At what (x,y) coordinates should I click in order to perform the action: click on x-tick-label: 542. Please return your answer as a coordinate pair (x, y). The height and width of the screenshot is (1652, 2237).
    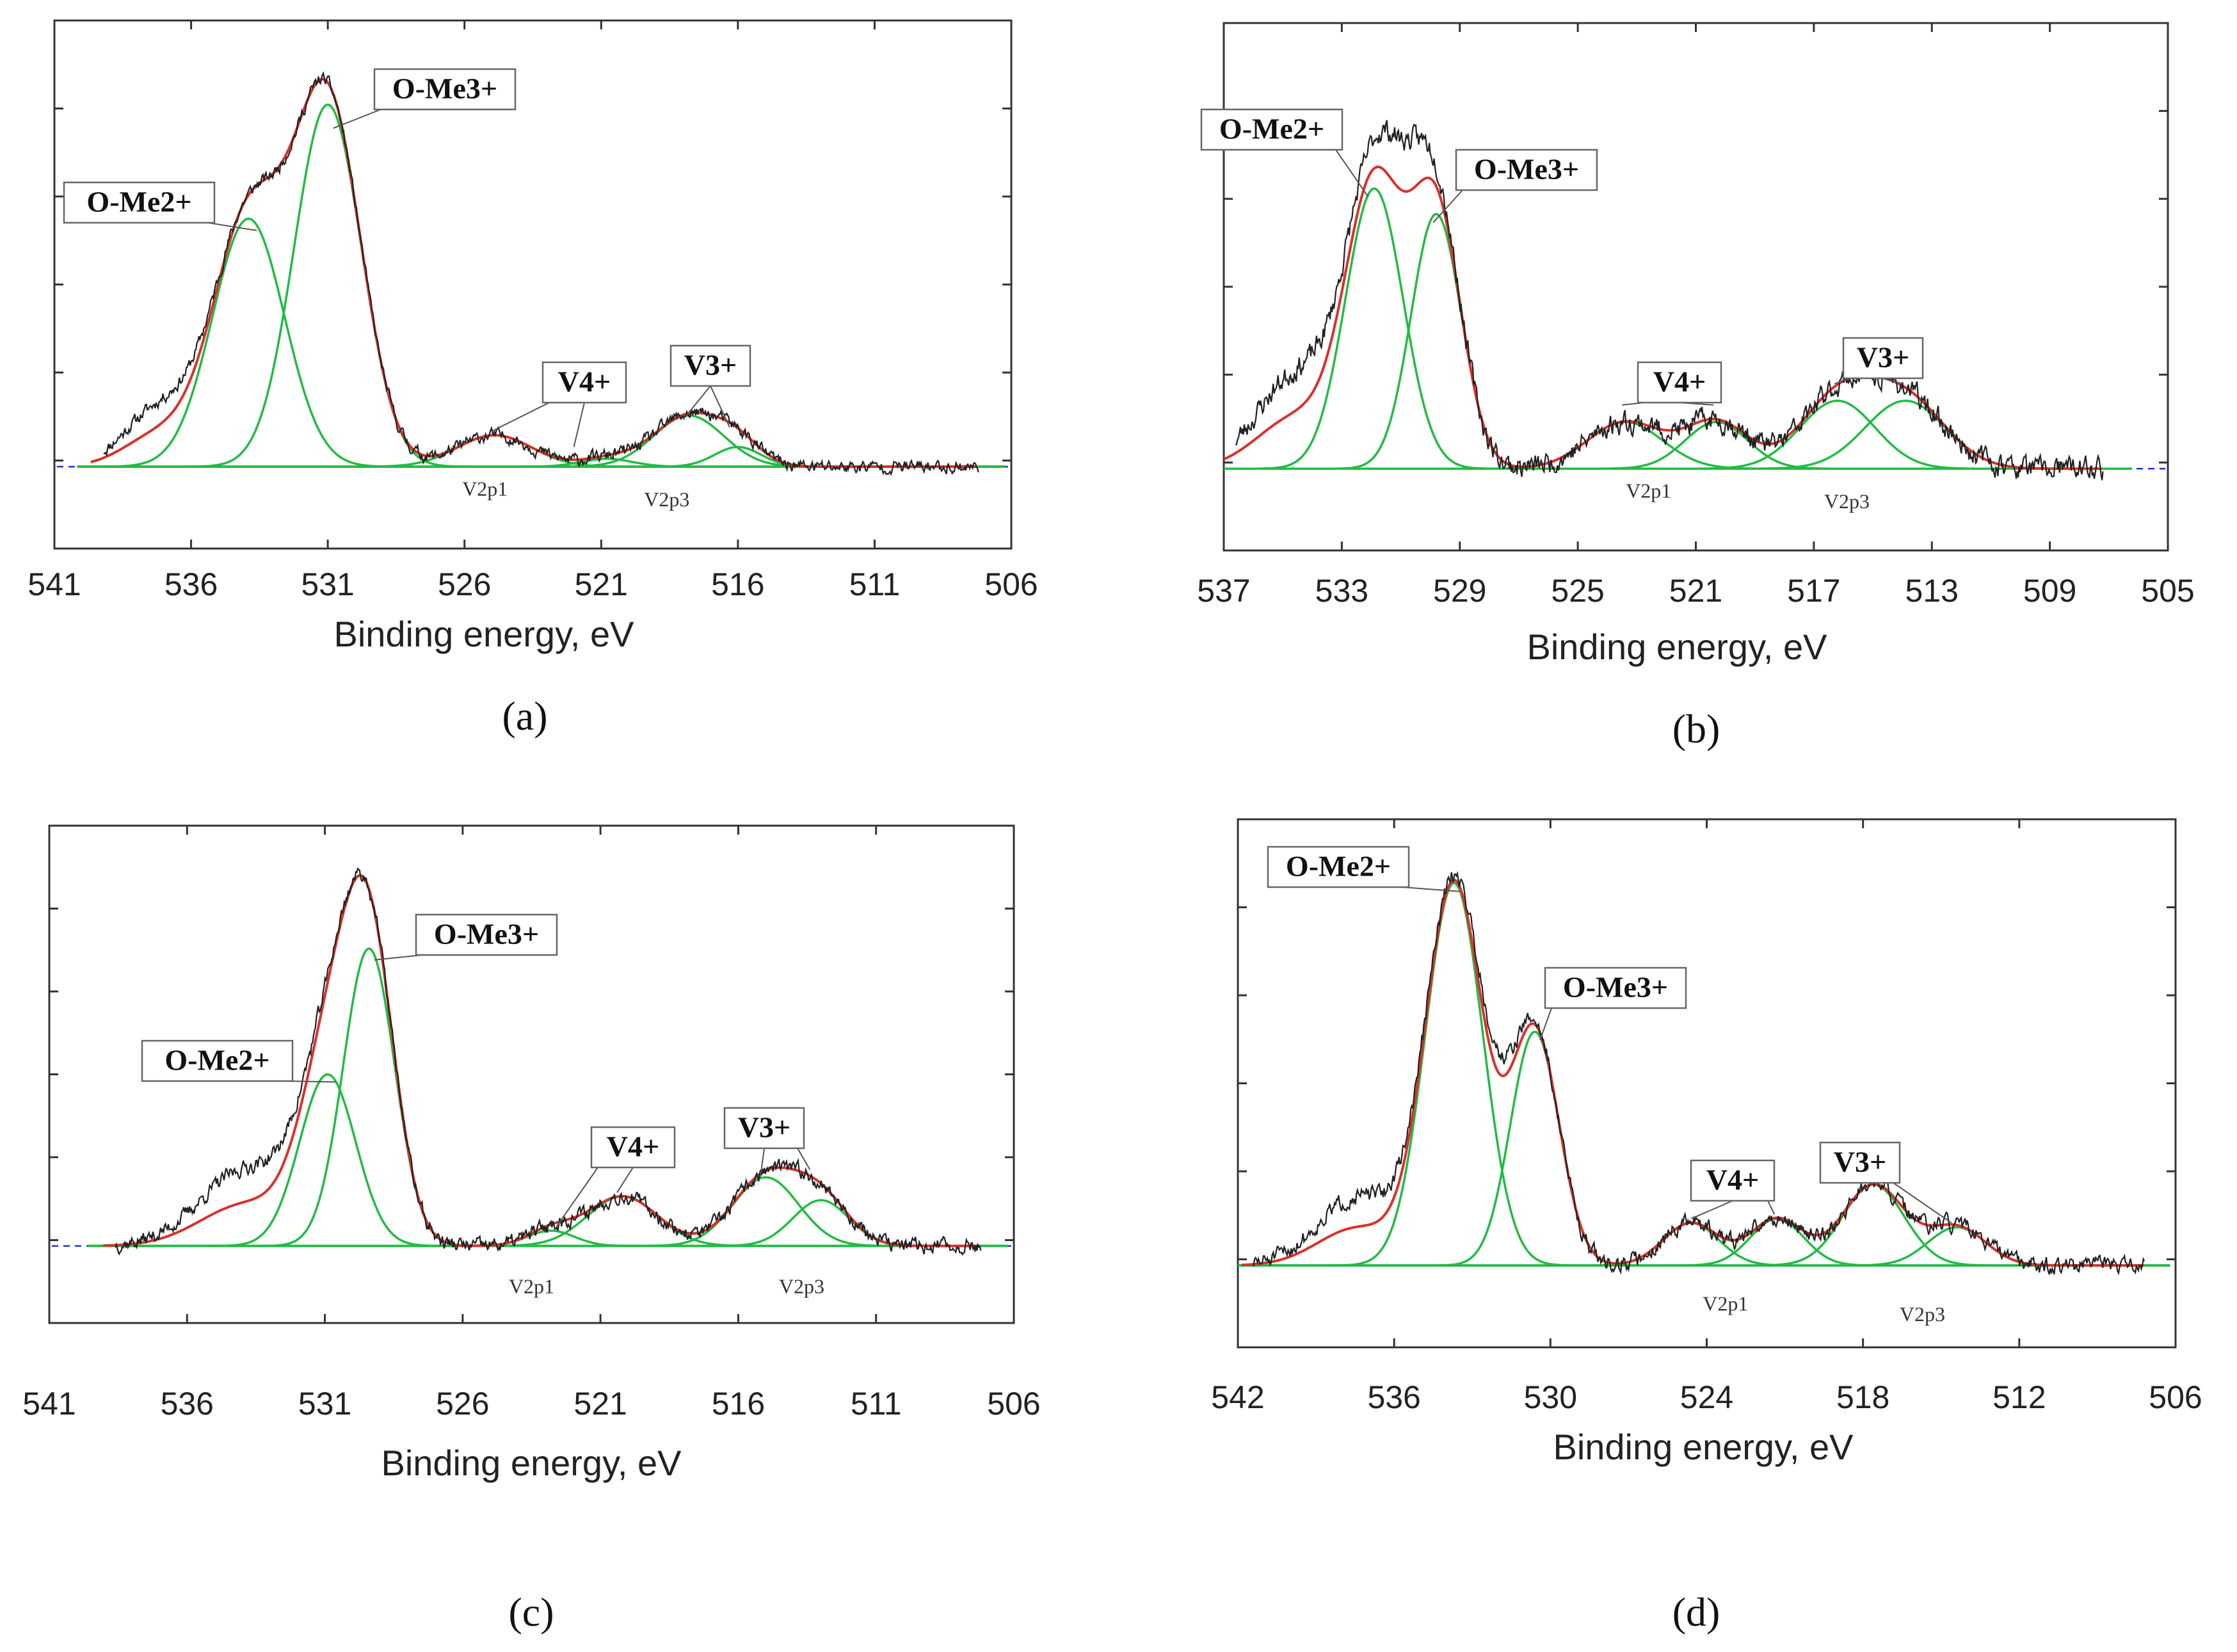
    Looking at the image, I should click on (1238, 1397).